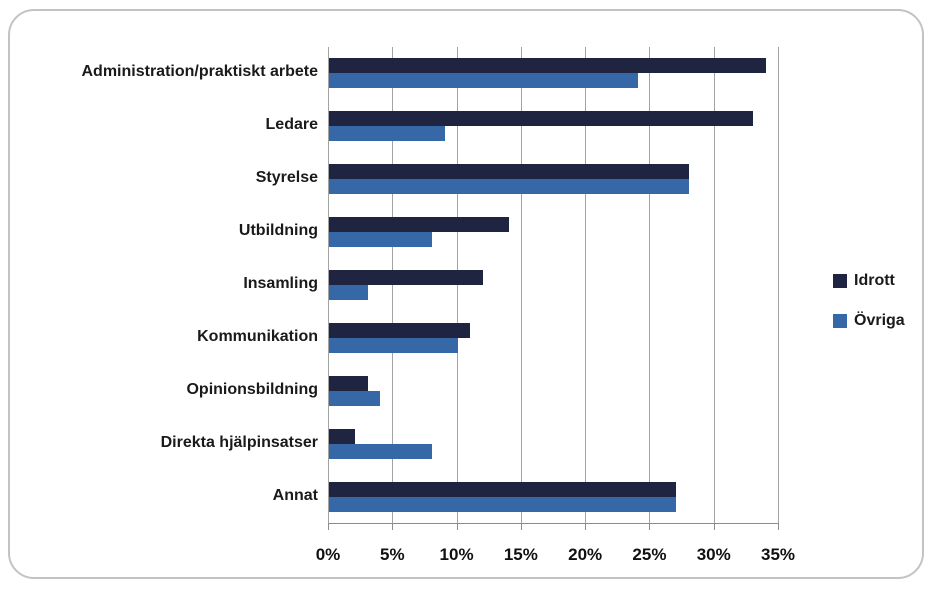  Describe the element at coordinates (456, 554) in the screenshot. I see `x-axis-tick-label: 10%` at that location.